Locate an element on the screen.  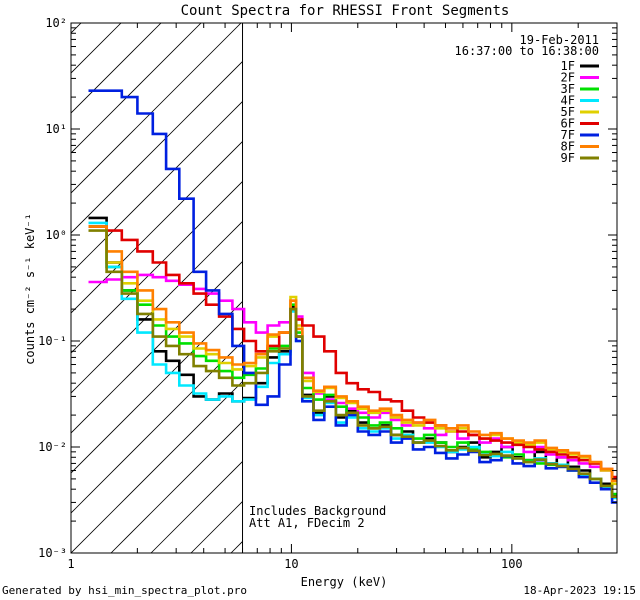
legend-label-7F: 7F is located at coordinates (568, 135).